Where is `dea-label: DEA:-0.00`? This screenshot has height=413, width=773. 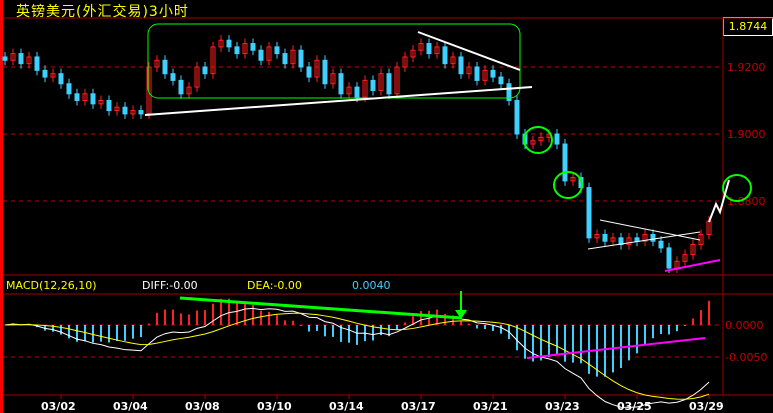 dea-label: DEA:-0.00 is located at coordinates (274, 285).